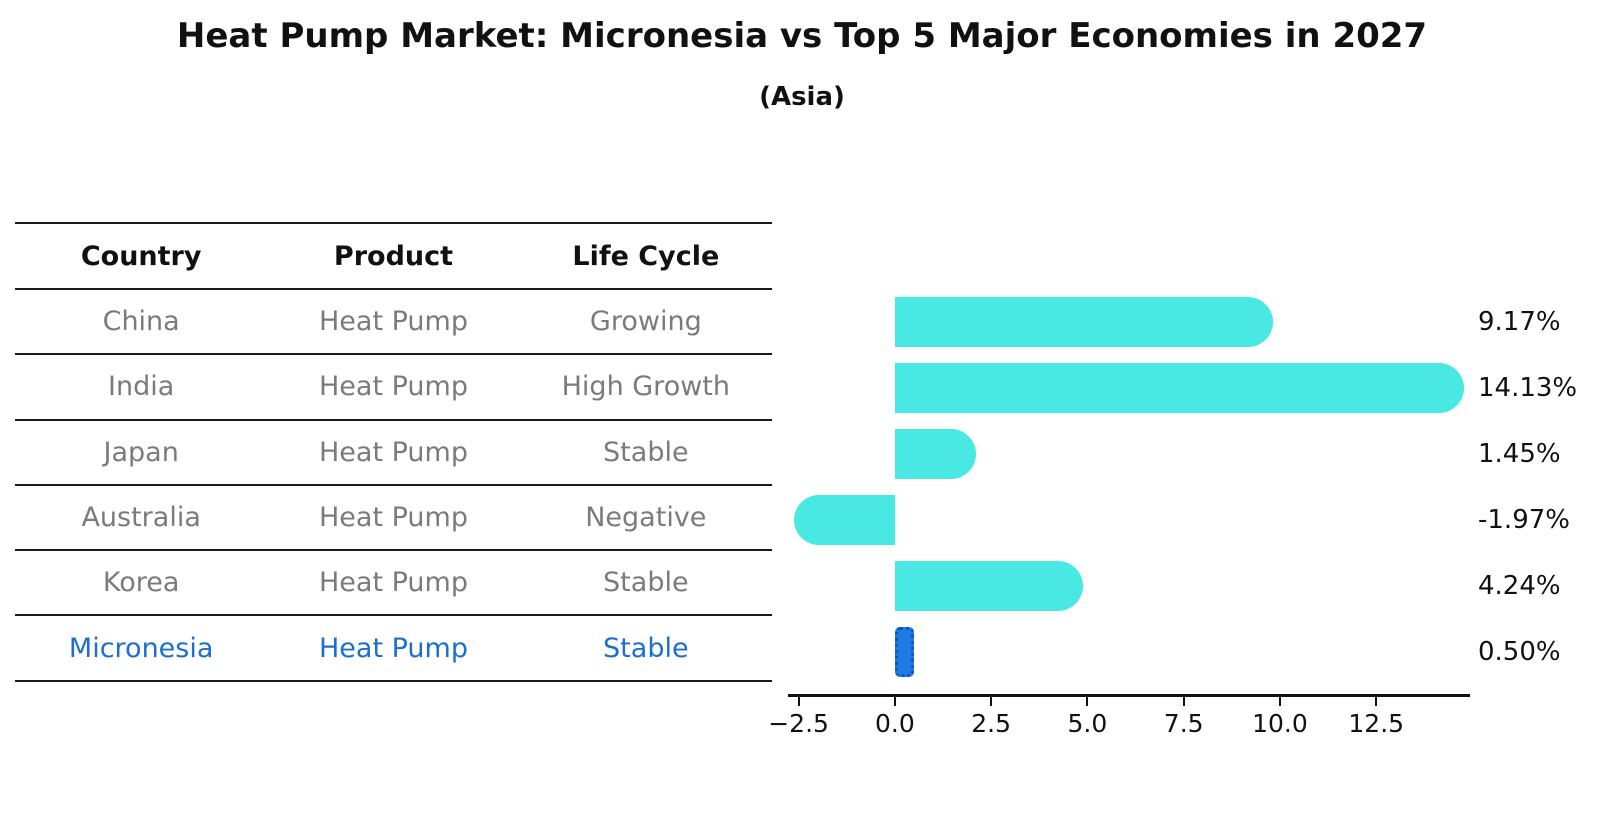 This screenshot has width=1604, height=823. What do you see at coordinates (989, 586) in the screenshot?
I see `bar-korea` at bounding box center [989, 586].